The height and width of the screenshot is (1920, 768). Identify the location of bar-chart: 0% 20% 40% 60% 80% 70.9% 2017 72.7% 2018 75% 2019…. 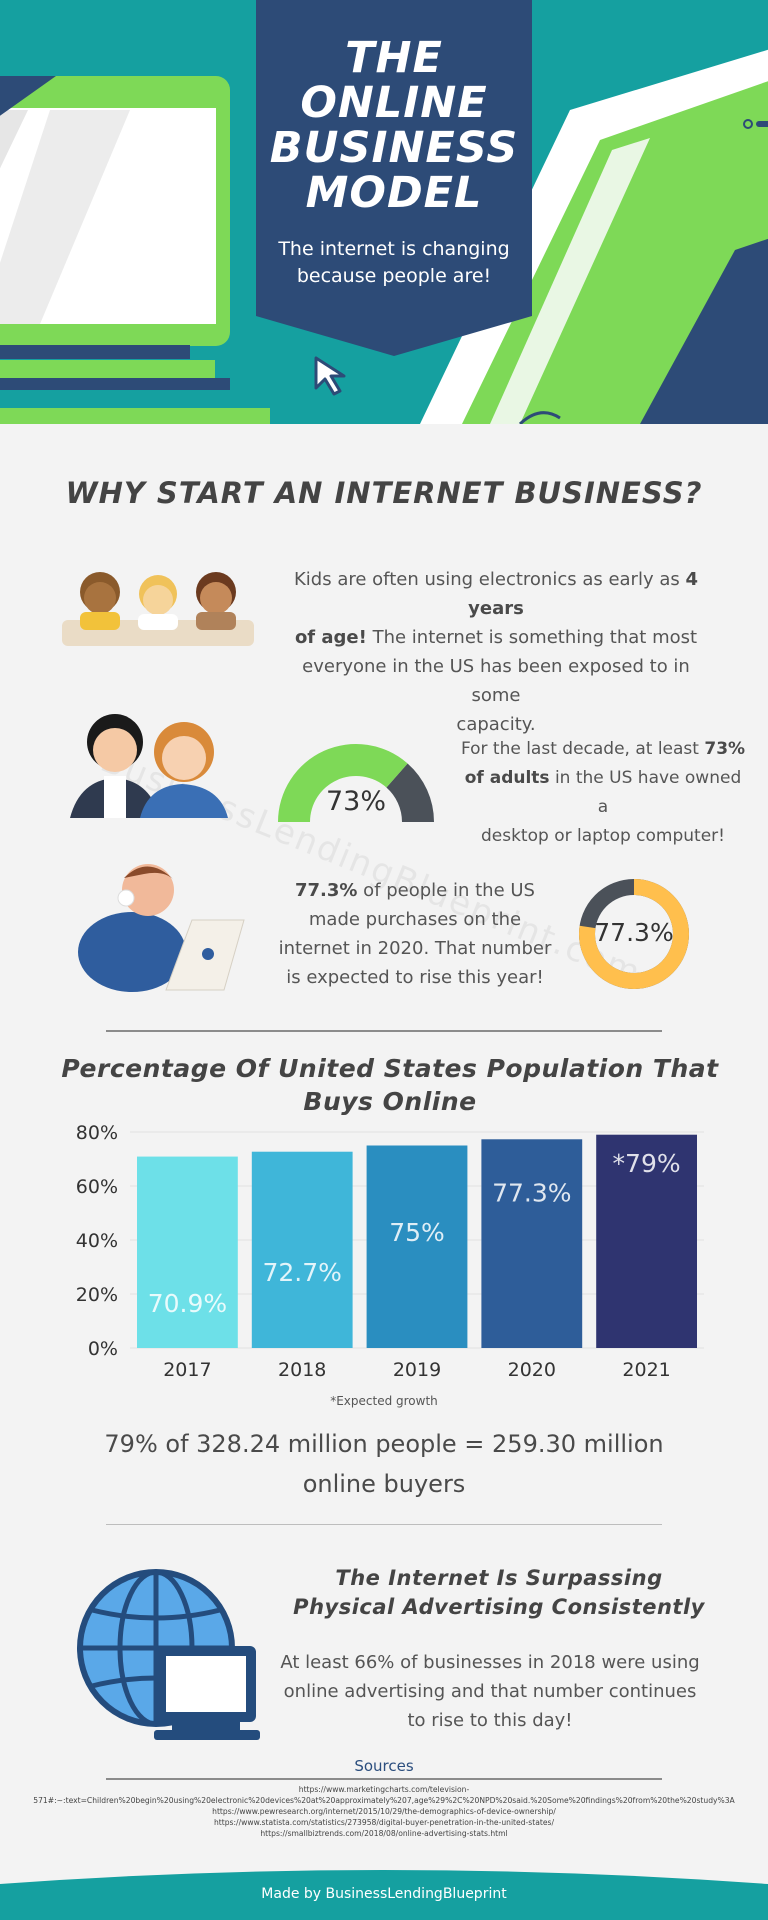
(390, 1250).